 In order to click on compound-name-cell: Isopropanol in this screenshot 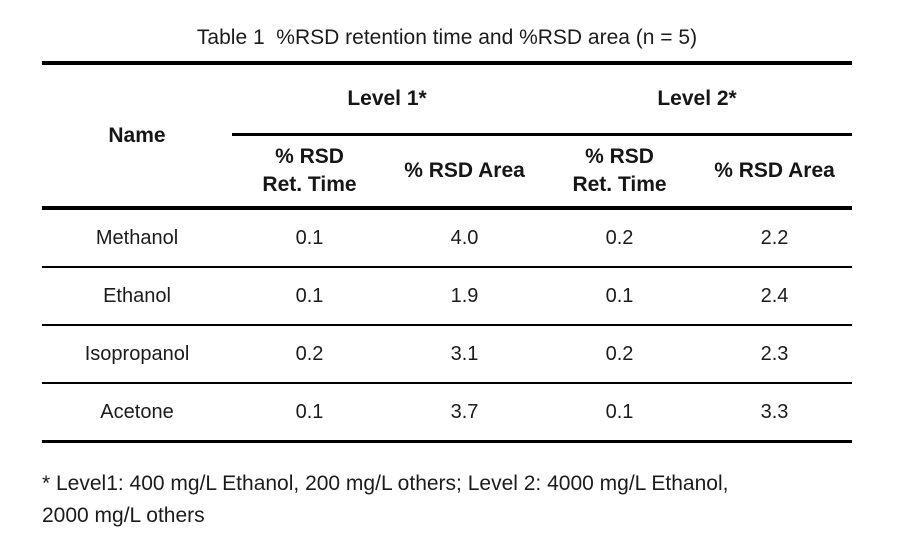, I will do `click(137, 353)`.